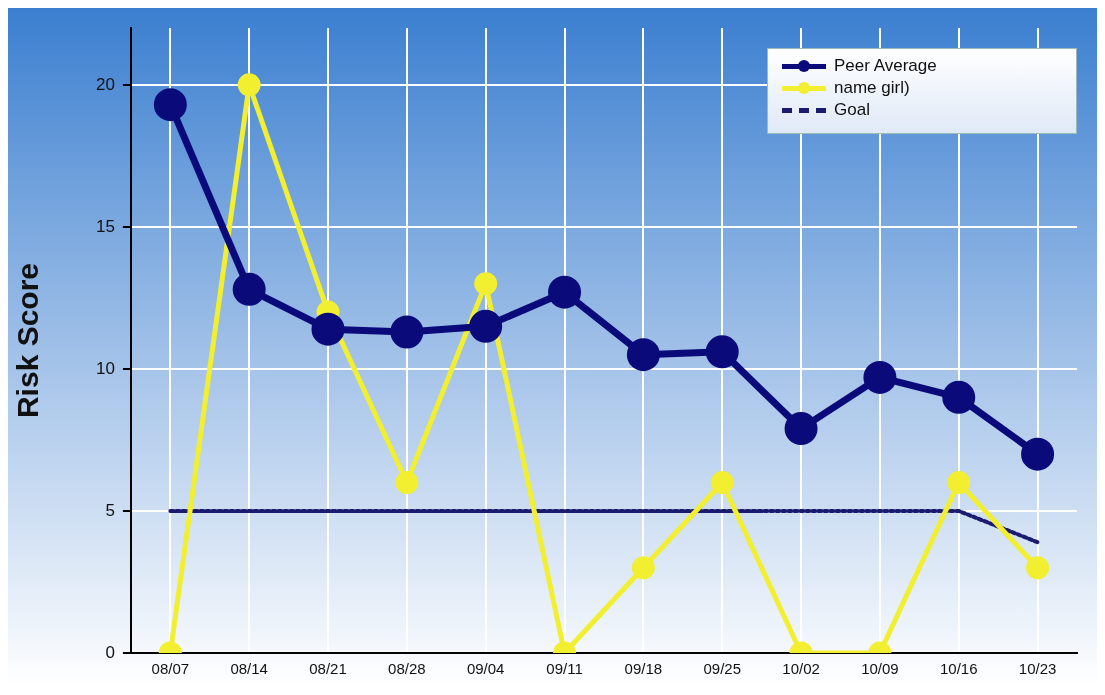  What do you see at coordinates (407, 669) in the screenshot?
I see `x-tick-label: 08/28` at bounding box center [407, 669].